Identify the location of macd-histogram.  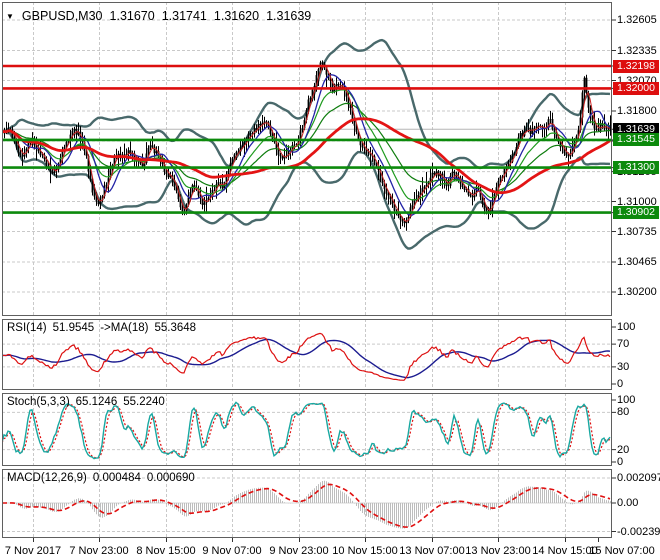
(307, 504).